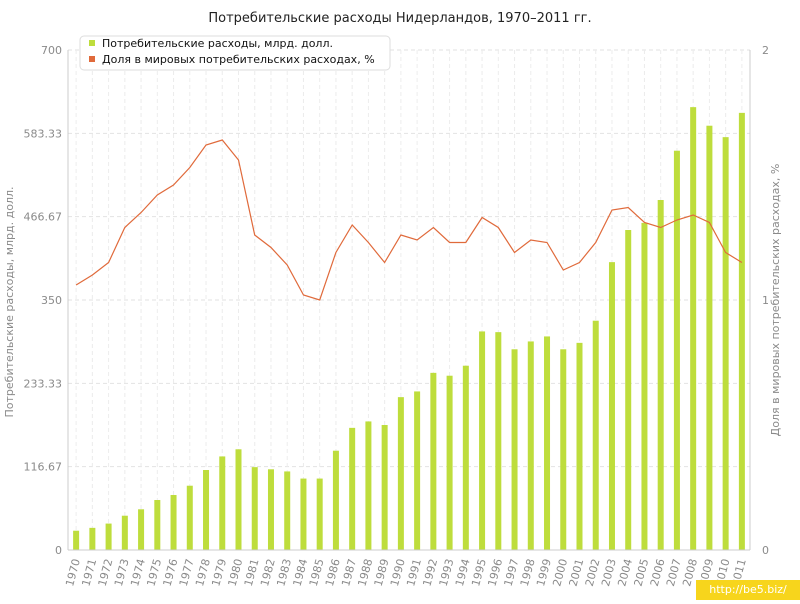  What do you see at coordinates (43, 133) in the screenshot?
I see `y-tick-label: 583.33` at bounding box center [43, 133].